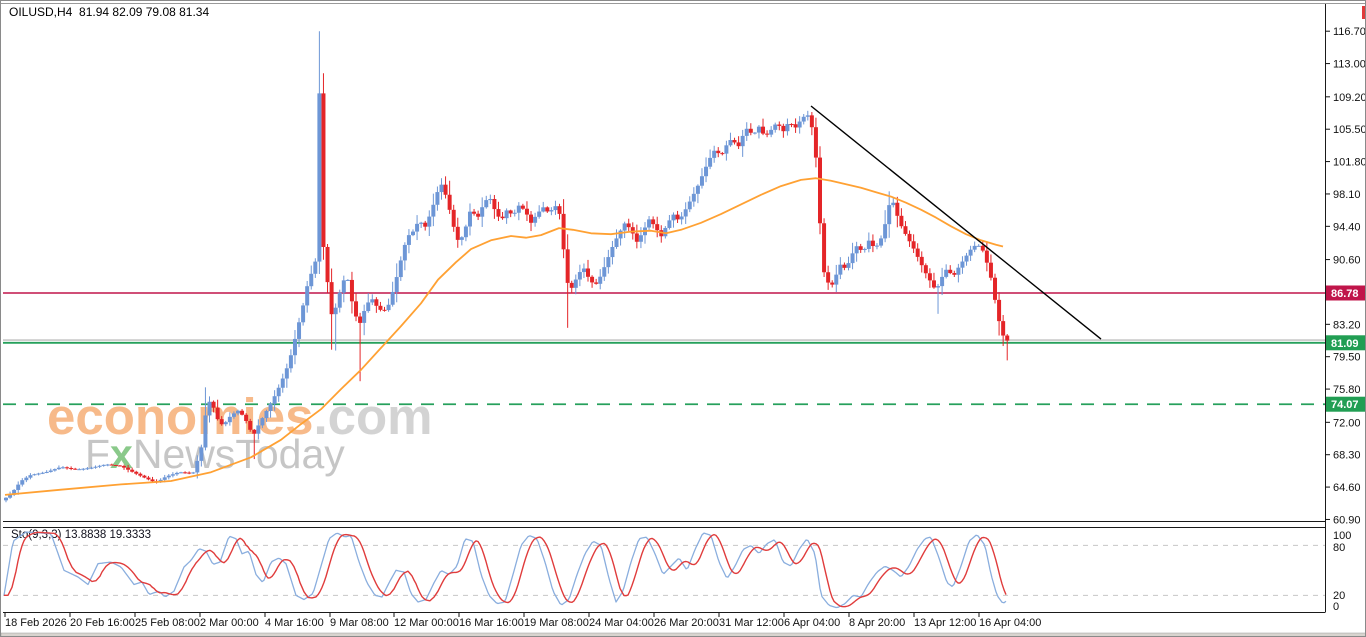 The height and width of the screenshot is (637, 1366). What do you see at coordinates (1363, 12) in the screenshot?
I see `window-artifact-red` at bounding box center [1363, 12].